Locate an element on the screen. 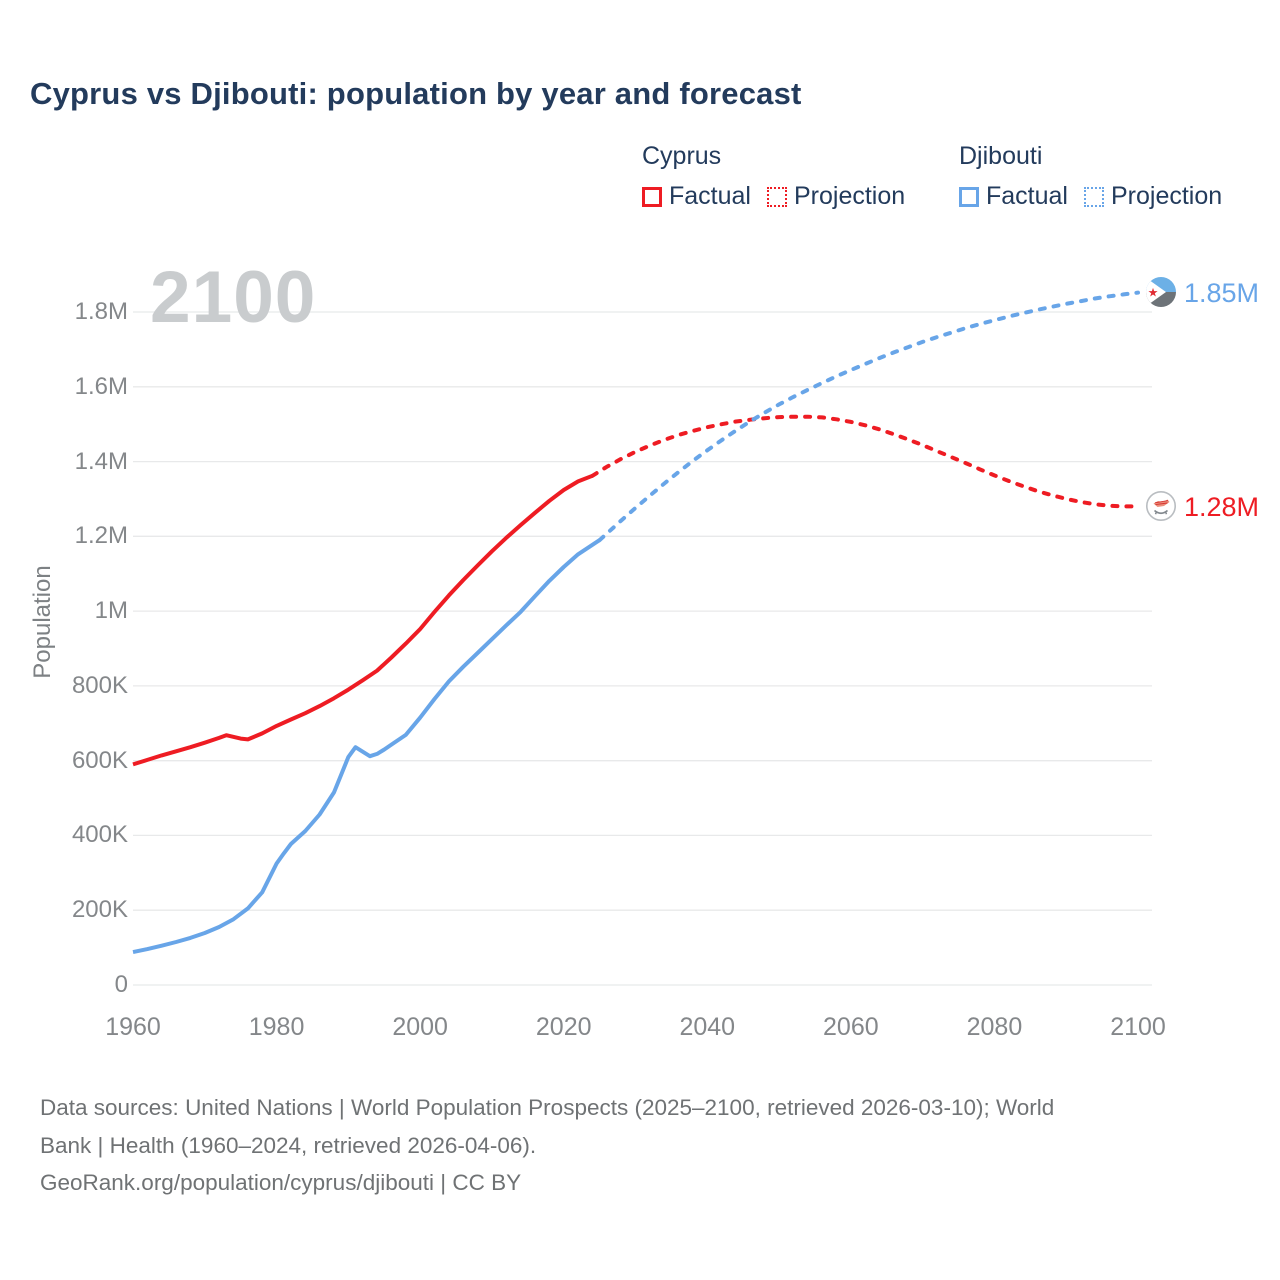 Image resolution: width=1280 pixels, height=1280 pixels. y-tick-label: 600K is located at coordinates (99, 760).